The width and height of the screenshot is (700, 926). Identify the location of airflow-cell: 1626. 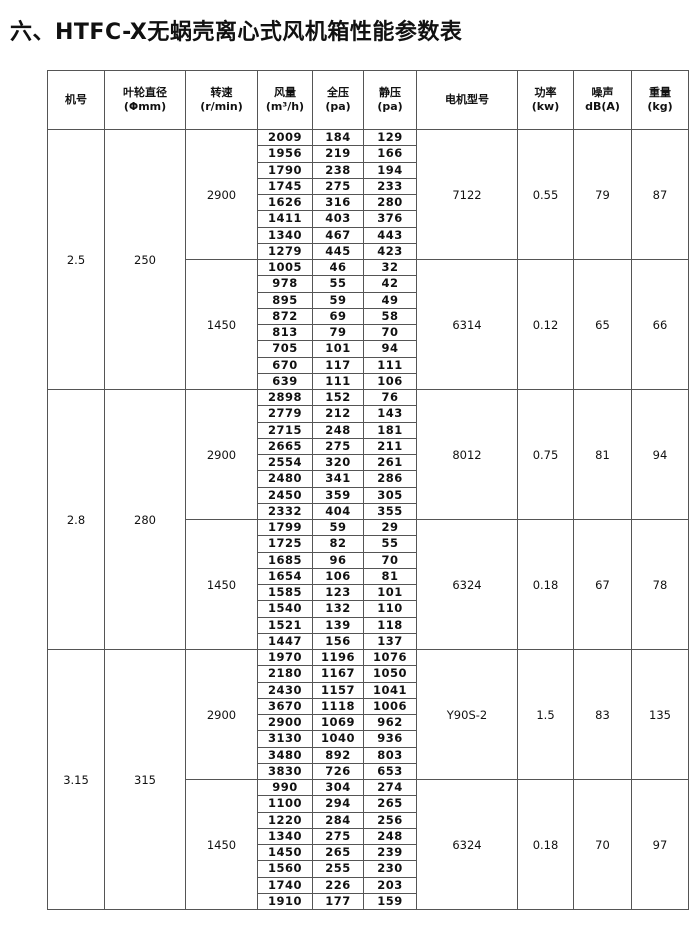
(285, 202).